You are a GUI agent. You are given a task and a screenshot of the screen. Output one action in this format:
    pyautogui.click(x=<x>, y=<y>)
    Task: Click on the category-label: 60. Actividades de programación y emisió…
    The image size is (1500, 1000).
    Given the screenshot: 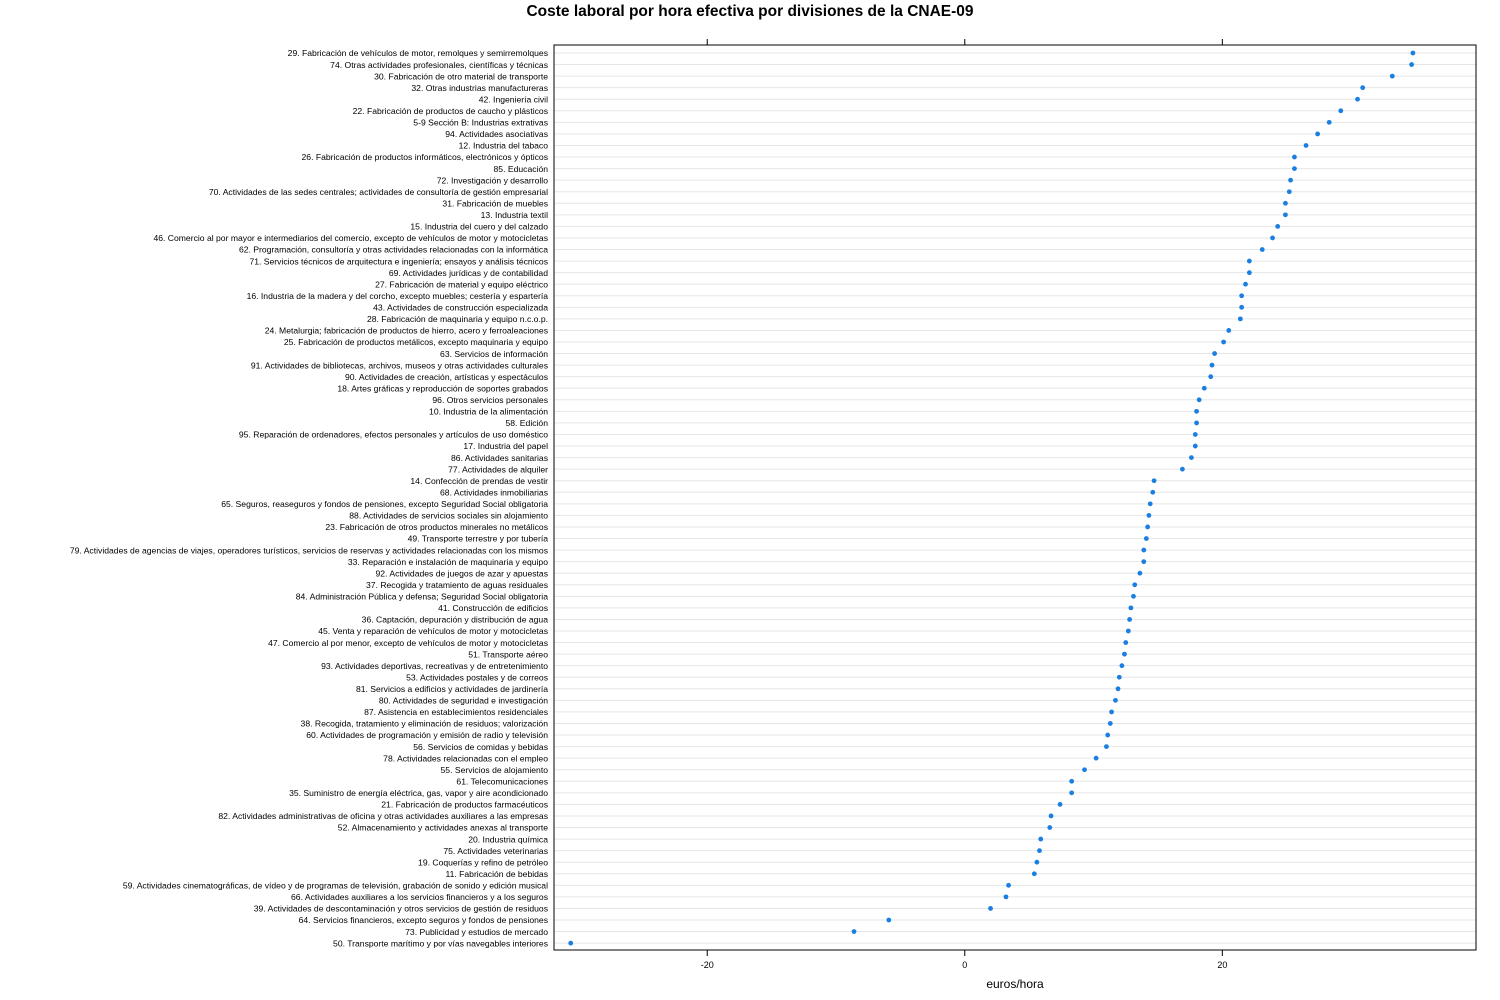 What is the action you would take?
    pyautogui.click(x=427, y=735)
    